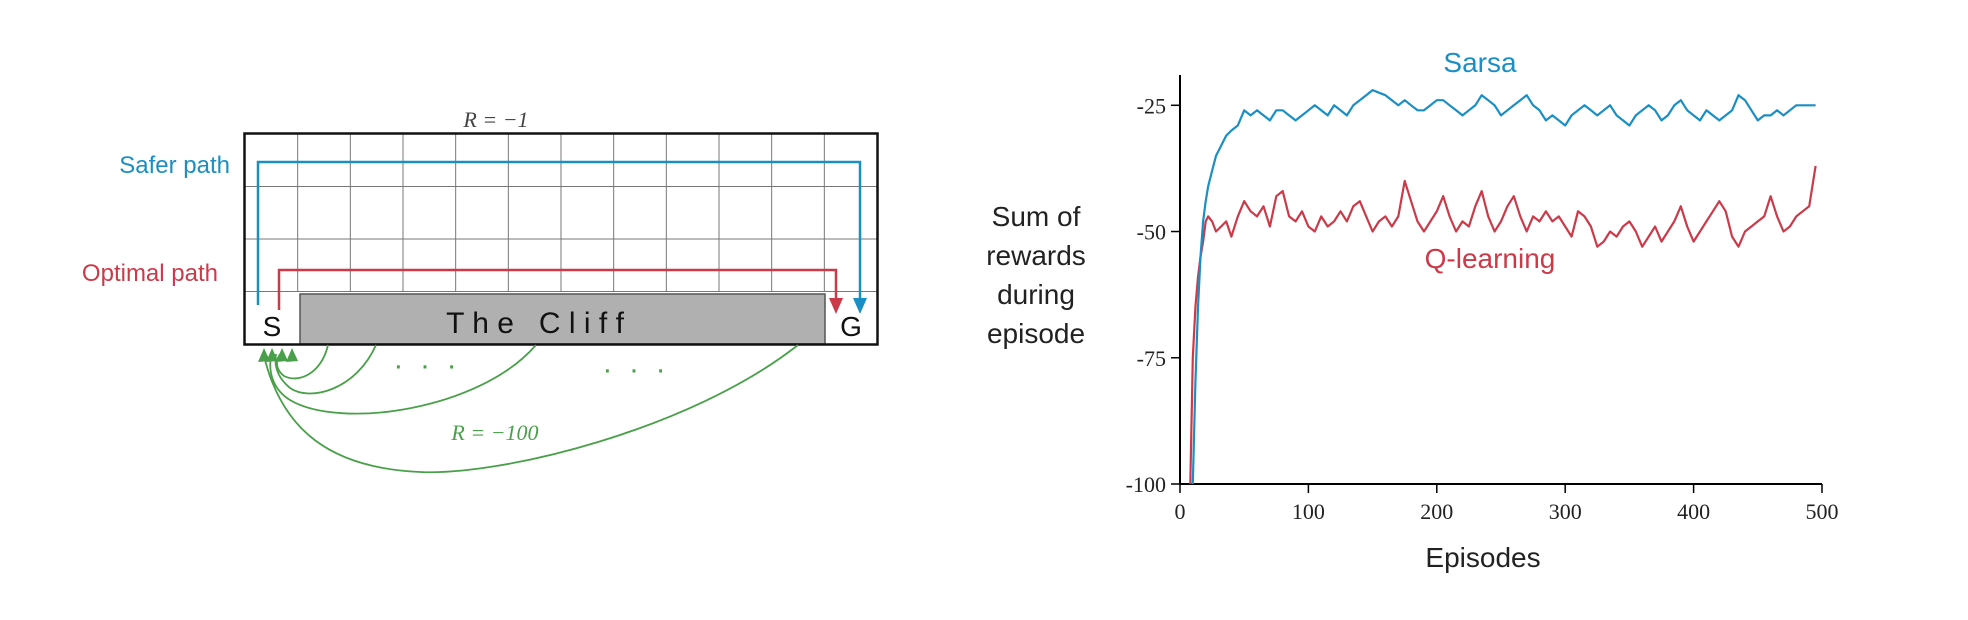 This screenshot has width=1968, height=620. I want to click on x-axis-title: Episodes, so click(1482, 557).